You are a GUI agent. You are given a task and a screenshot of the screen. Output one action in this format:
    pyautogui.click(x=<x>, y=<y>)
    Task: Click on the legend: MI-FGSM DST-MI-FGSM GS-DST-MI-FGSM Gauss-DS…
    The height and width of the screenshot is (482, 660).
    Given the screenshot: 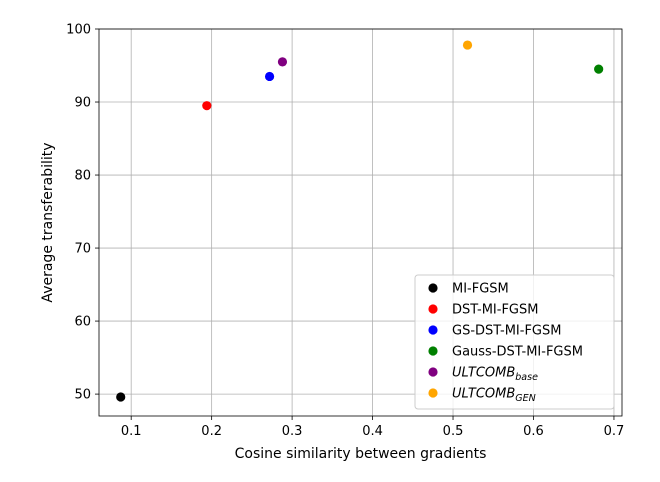 What is the action you would take?
    pyautogui.click(x=514, y=342)
    